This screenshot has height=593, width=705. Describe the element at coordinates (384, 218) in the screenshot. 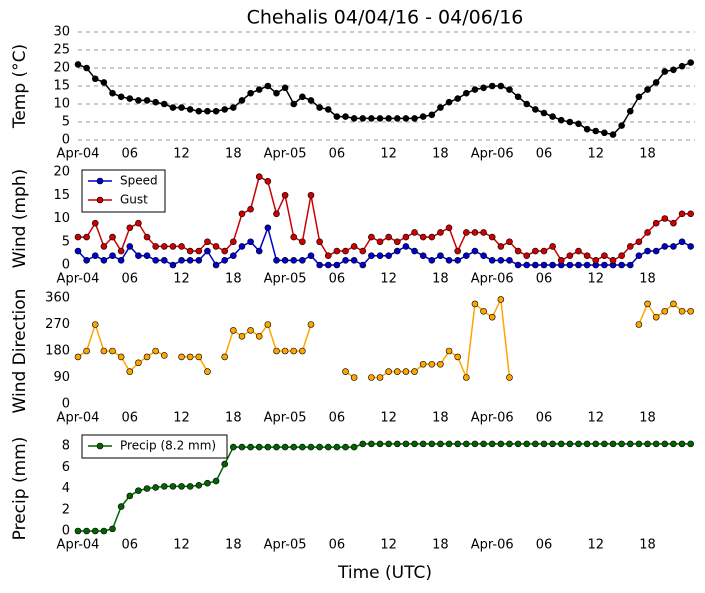

I see `line` at that location.